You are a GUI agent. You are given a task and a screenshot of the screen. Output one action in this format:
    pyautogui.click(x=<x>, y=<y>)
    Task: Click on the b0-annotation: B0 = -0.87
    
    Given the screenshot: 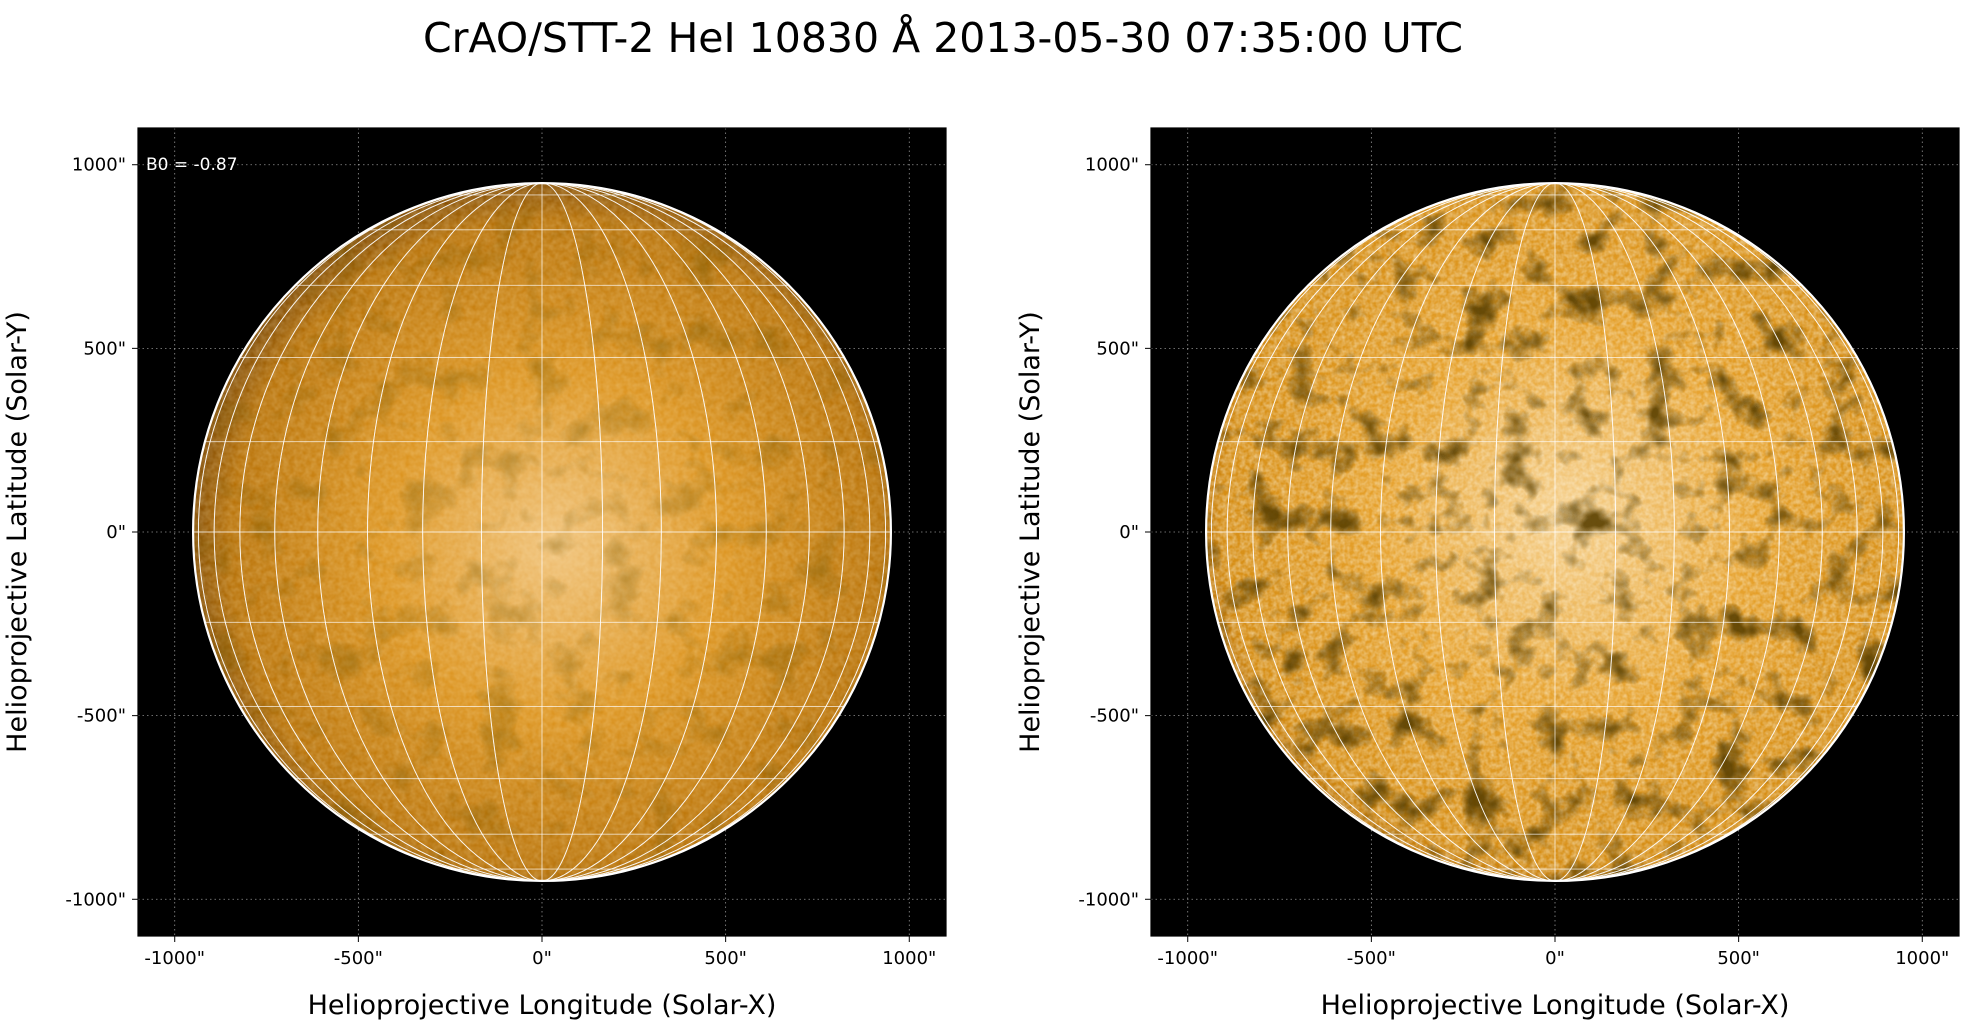 What is the action you would take?
    pyautogui.click(x=192, y=165)
    